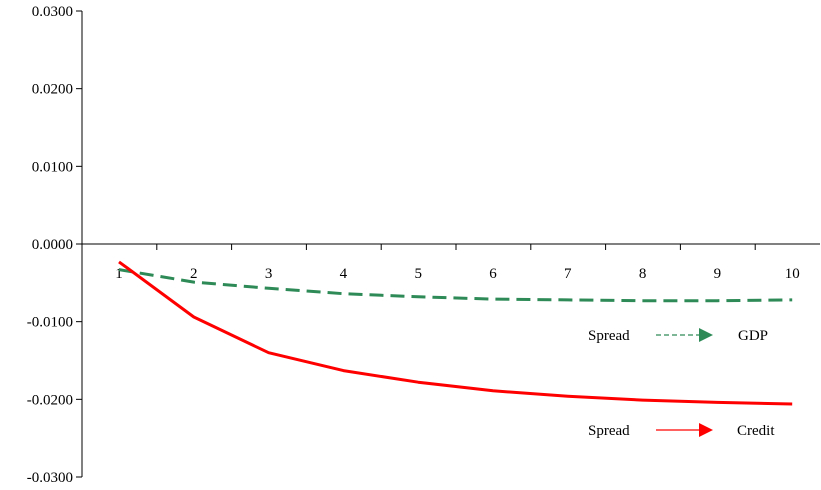  What do you see at coordinates (792, 274) in the screenshot?
I see `x-tick-label: 10` at bounding box center [792, 274].